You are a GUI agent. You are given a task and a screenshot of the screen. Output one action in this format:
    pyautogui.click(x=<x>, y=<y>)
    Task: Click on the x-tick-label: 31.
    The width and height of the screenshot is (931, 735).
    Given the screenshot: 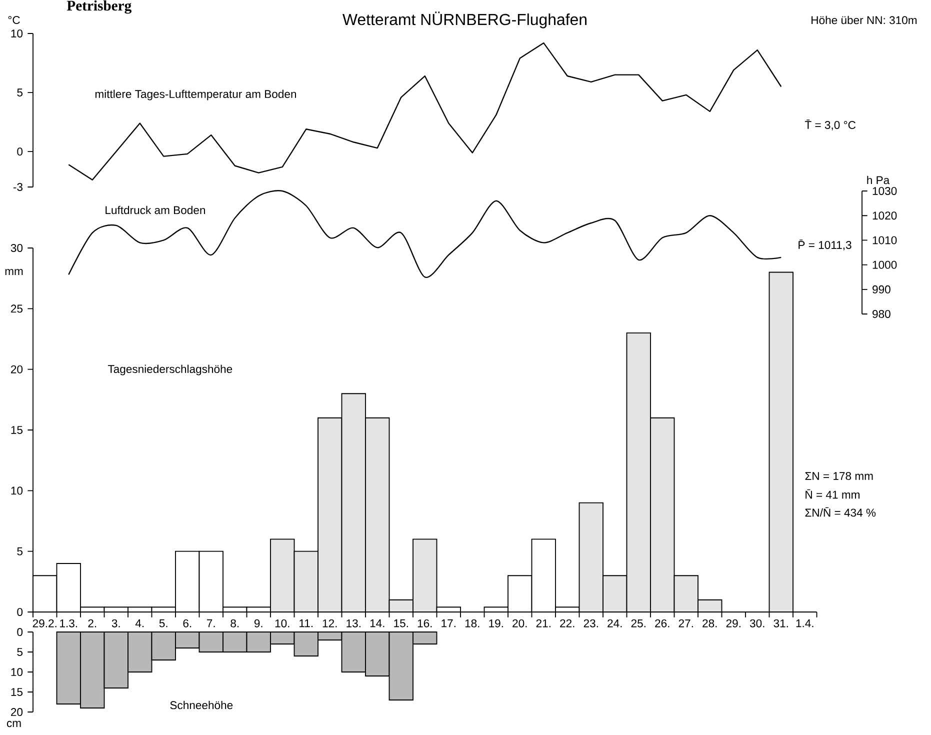 What is the action you would take?
    pyautogui.click(x=781, y=623)
    